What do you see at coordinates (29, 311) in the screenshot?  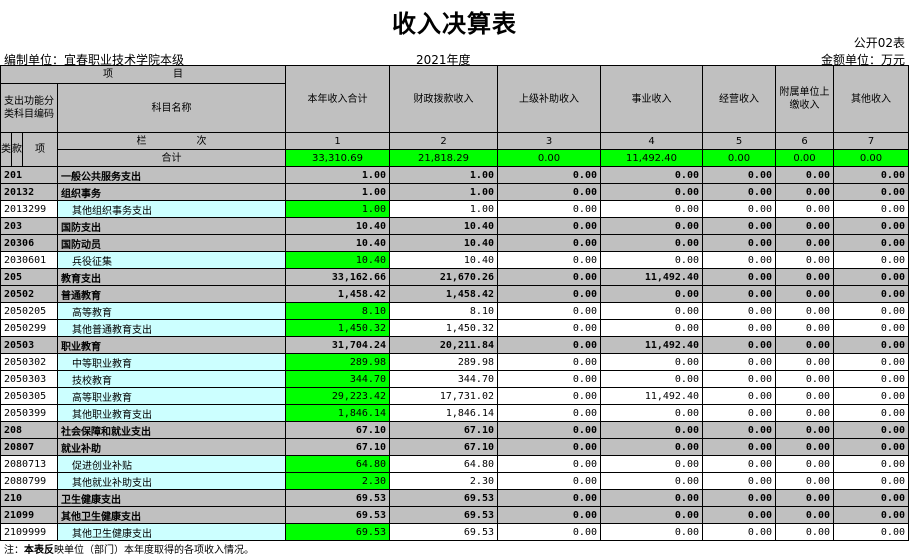 I see `row-code: 2050205` at bounding box center [29, 311].